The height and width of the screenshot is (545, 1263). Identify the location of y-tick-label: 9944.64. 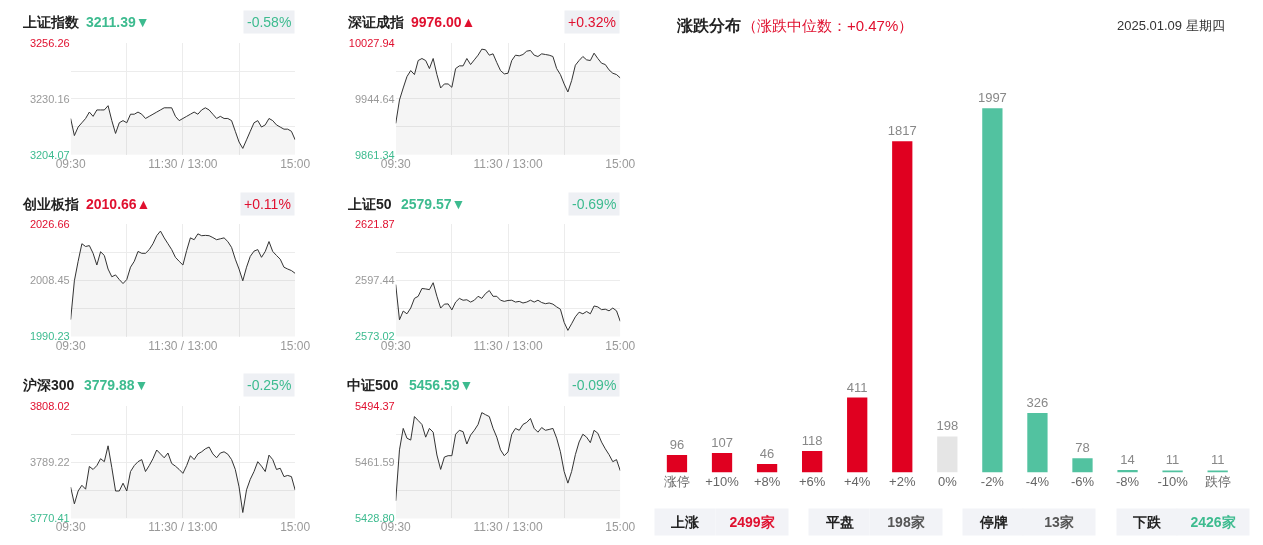
(374, 98).